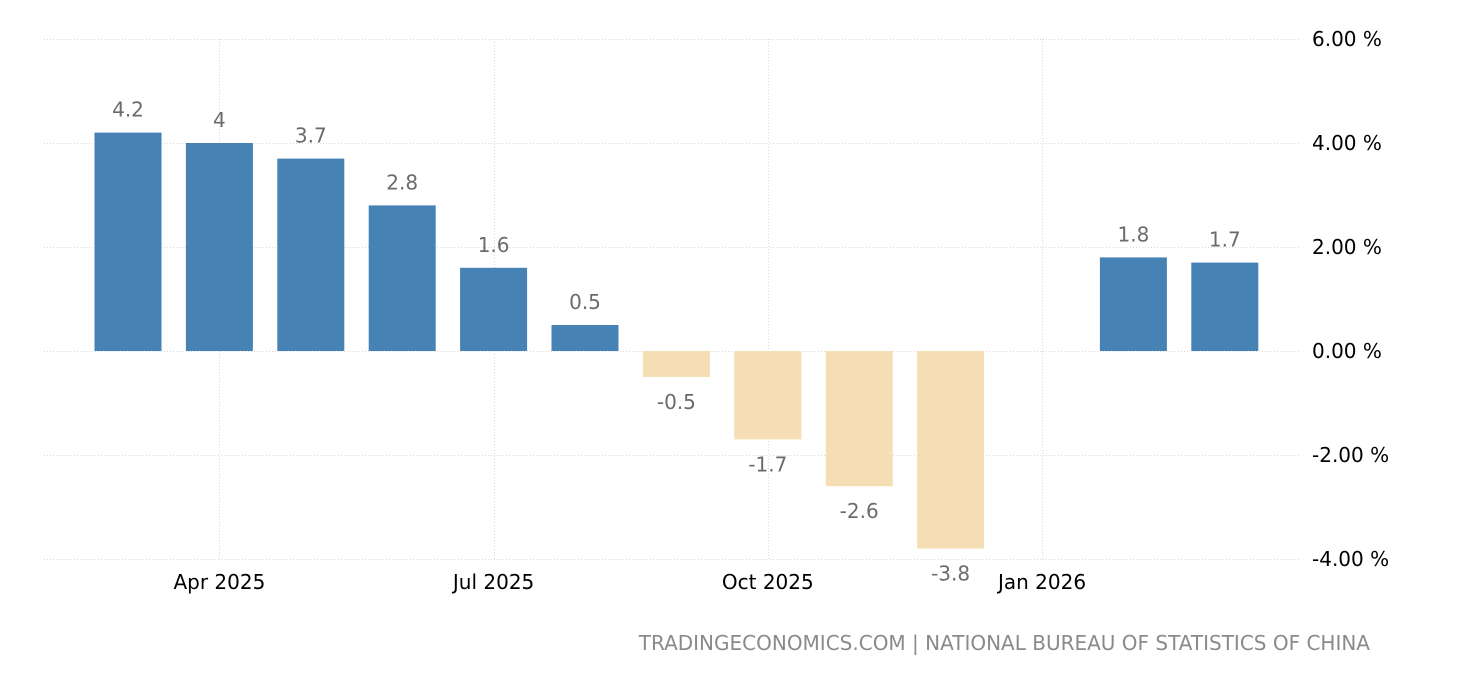  What do you see at coordinates (676, 402) in the screenshot?
I see `data-label: -0.5` at bounding box center [676, 402].